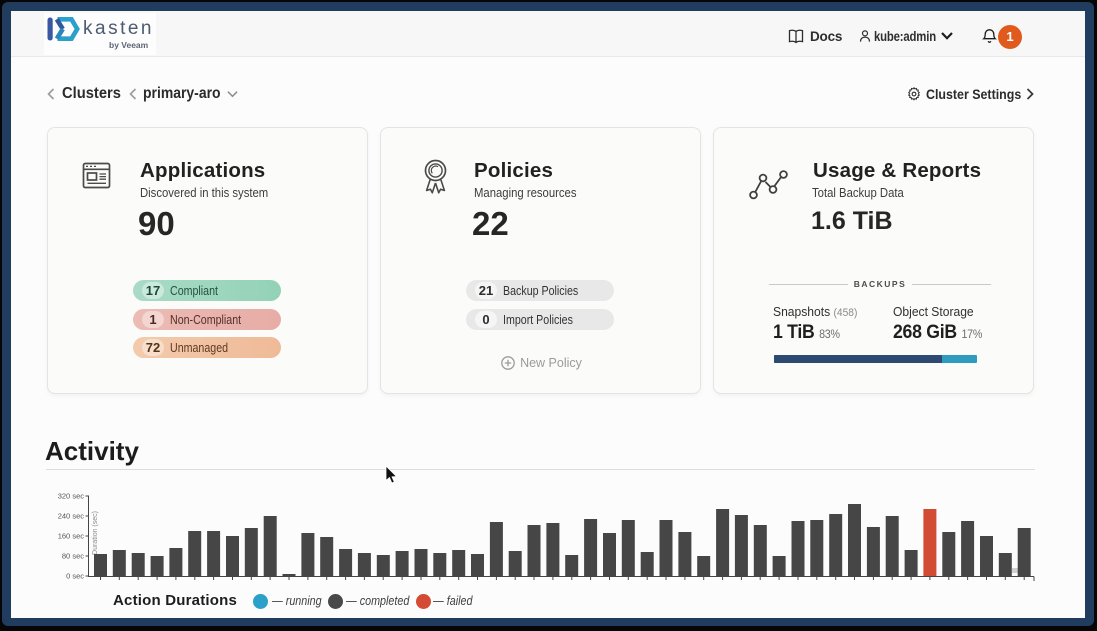  What do you see at coordinates (95, 533) in the screenshot?
I see `svg-text: Duration (sec)` at bounding box center [95, 533].